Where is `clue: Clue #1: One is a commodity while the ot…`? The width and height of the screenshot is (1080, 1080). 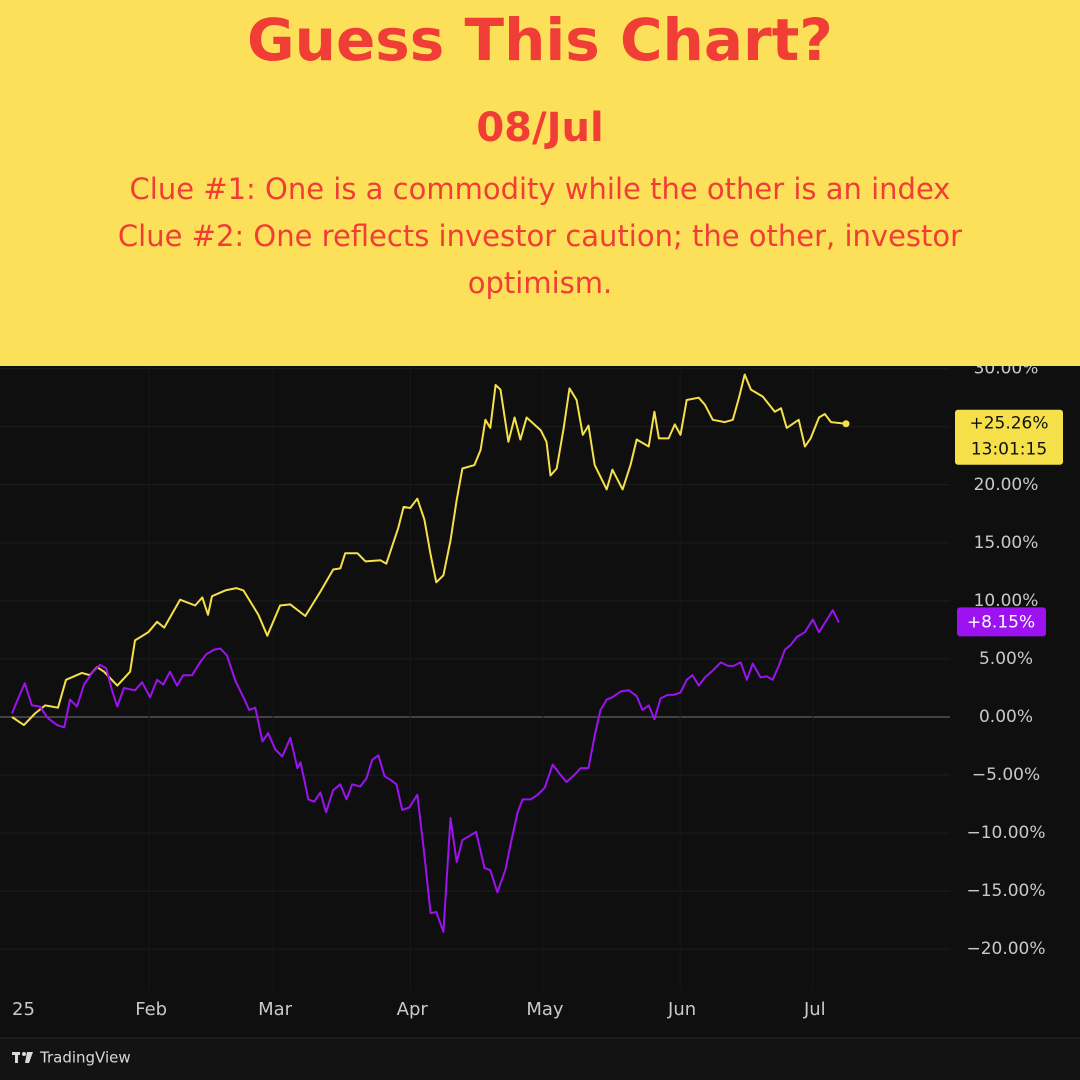 clue: Clue #1: One is a commodity while the ot… is located at coordinates (540, 189).